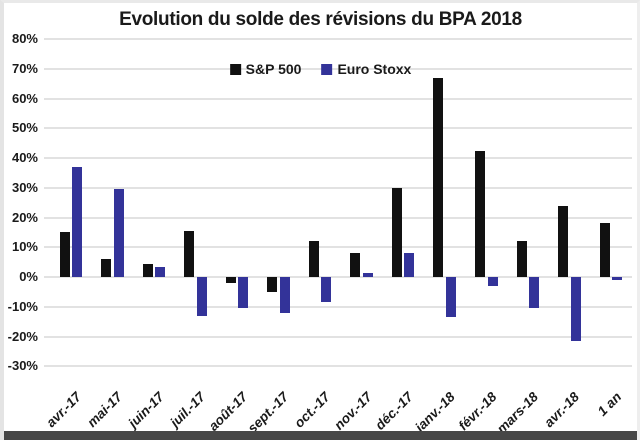 Image resolution: width=640 pixels, height=440 pixels. I want to click on x-axis-tick-label: mars-18, so click(517, 413).